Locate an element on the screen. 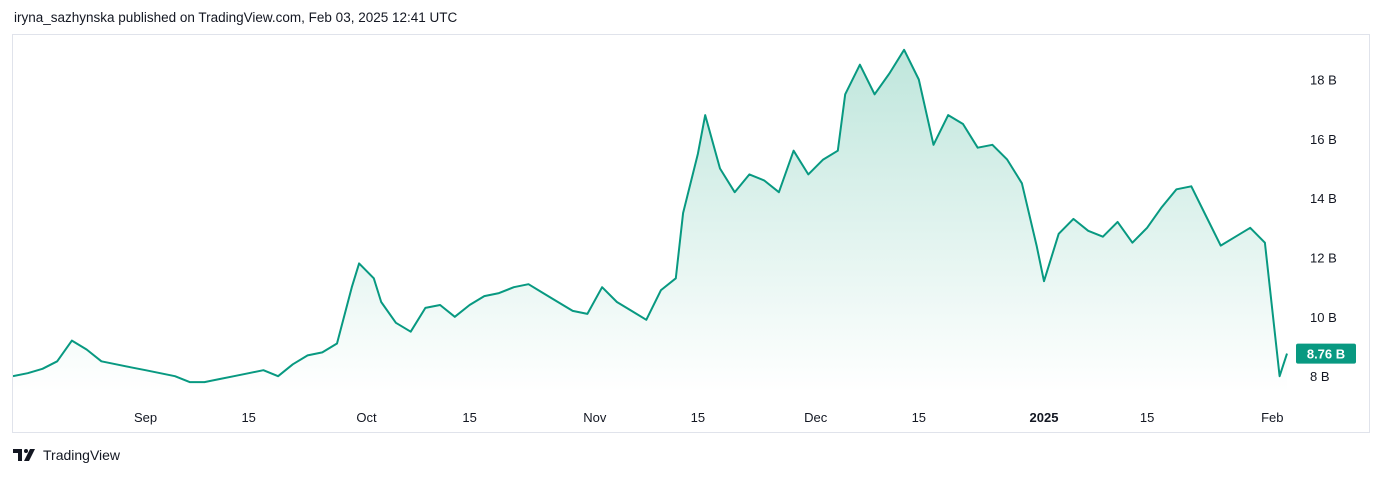 The image size is (1384, 478). footer: TradingView is located at coordinates (66, 455).